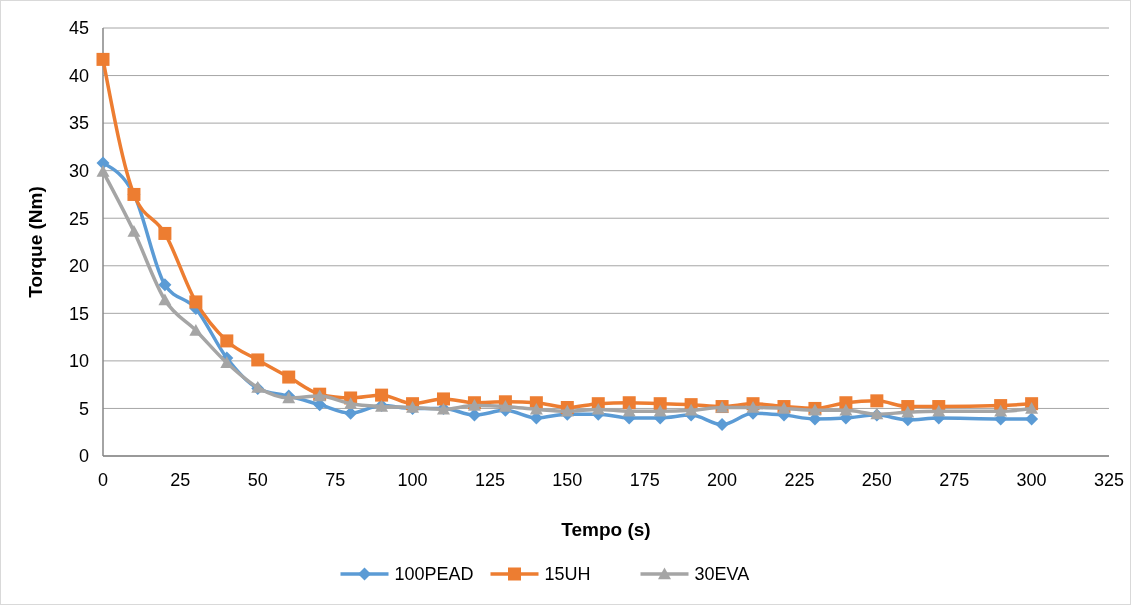 Image resolution: width=1131 pixels, height=605 pixels. I want to click on legend-label: 15UH, so click(567, 574).